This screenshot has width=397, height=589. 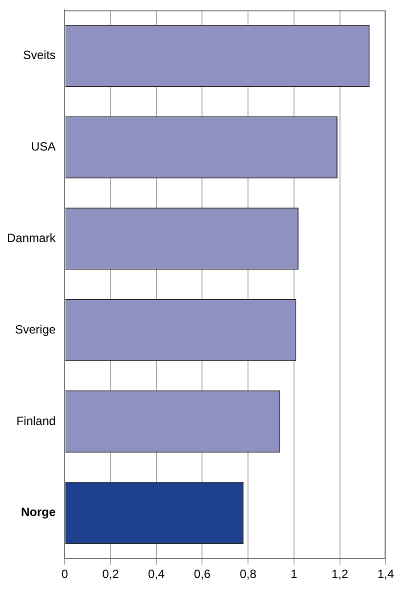 I want to click on x-tick-label: 0, so click(x=64, y=574).